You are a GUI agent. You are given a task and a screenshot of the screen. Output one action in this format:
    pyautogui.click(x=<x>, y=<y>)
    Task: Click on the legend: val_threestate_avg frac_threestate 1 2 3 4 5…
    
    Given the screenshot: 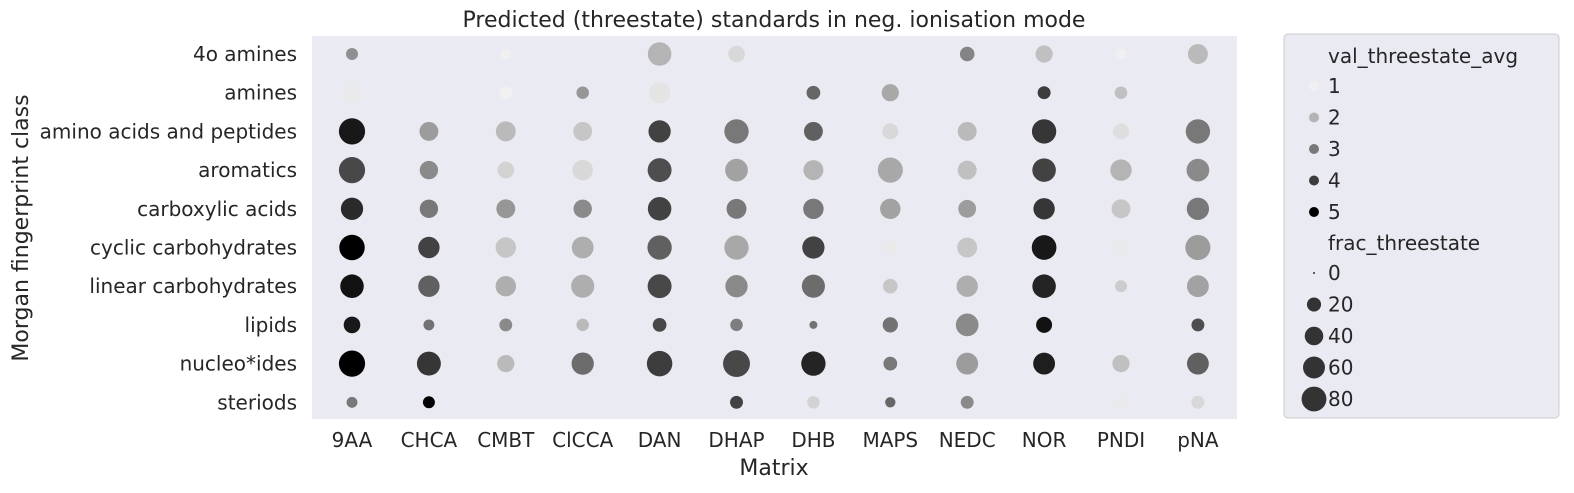 What is the action you would take?
    pyautogui.click(x=1421, y=226)
    